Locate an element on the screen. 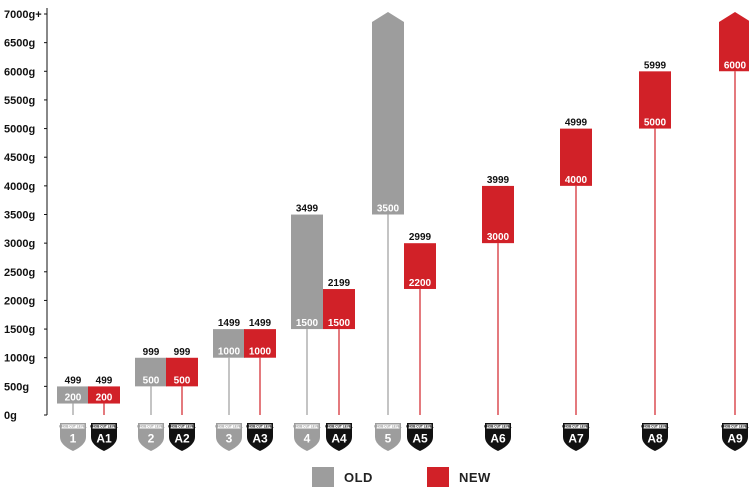 The width and height of the screenshot is (749, 491). shield-icon: KNOB CUT LEVEL 5 is located at coordinates (388, 437).